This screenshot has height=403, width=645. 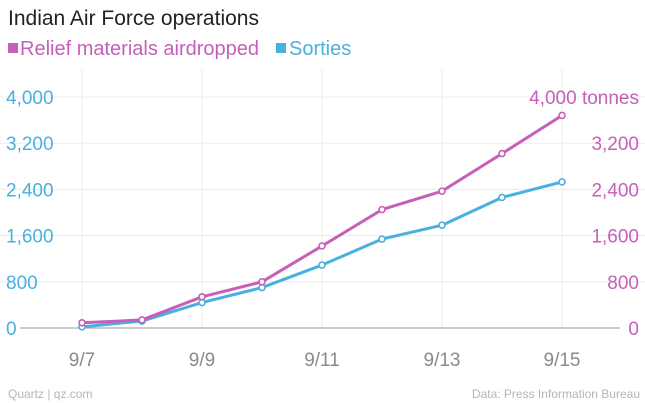 I want to click on legend-swatch-relief, so click(x=13, y=48).